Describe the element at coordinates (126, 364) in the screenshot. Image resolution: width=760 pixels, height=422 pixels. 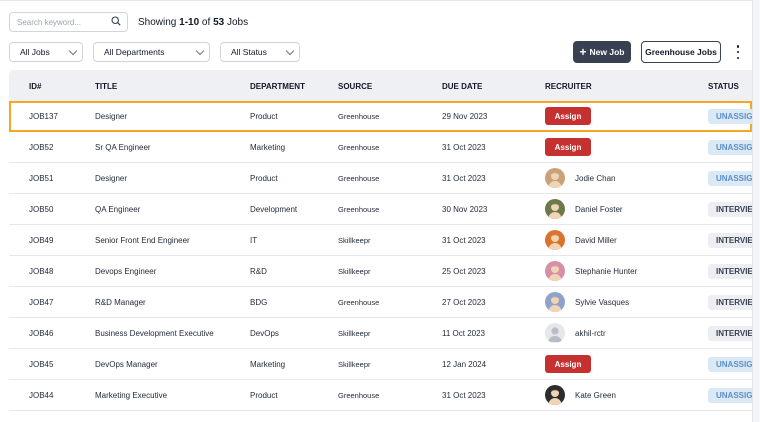
I see `job-title: DevOps Manager` at that location.